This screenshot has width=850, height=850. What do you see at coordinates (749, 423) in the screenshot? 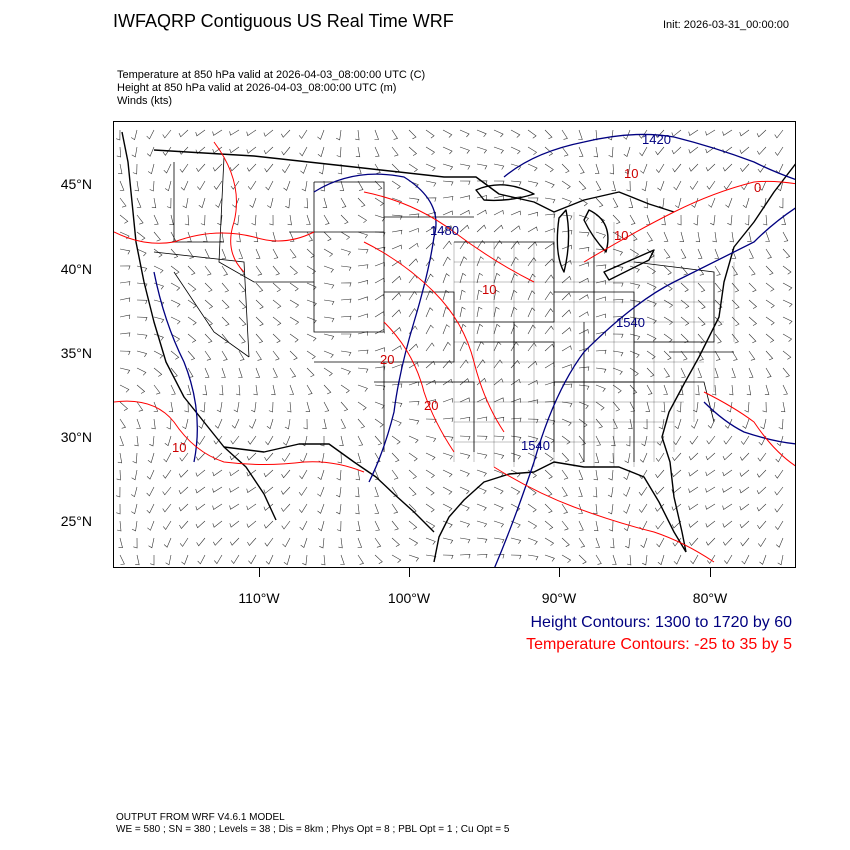
I see `height-contour-1540-east` at bounding box center [749, 423].